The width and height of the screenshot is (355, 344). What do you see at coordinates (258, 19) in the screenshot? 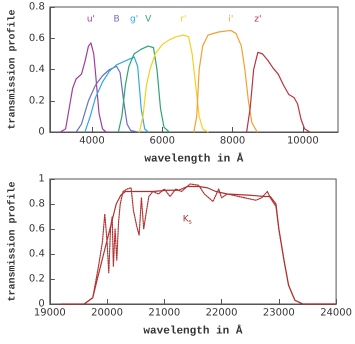
I see `text: z'` at bounding box center [258, 19].